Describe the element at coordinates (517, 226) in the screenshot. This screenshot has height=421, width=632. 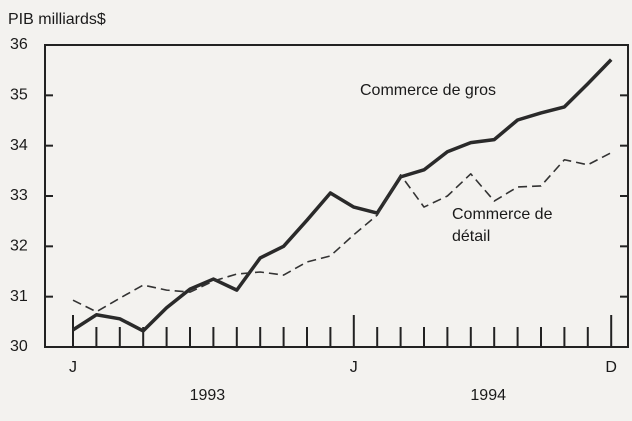
I see `series-label: Commerce de détail` at that location.